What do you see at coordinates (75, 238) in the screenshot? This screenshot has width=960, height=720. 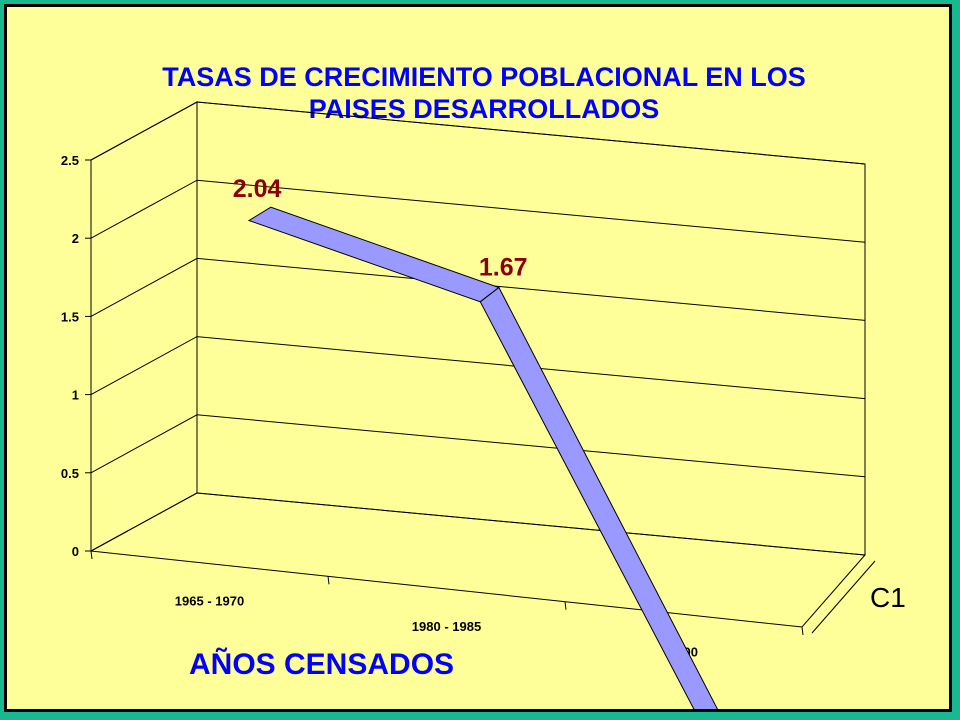 I see `y-tick-label: 2` at bounding box center [75, 238].